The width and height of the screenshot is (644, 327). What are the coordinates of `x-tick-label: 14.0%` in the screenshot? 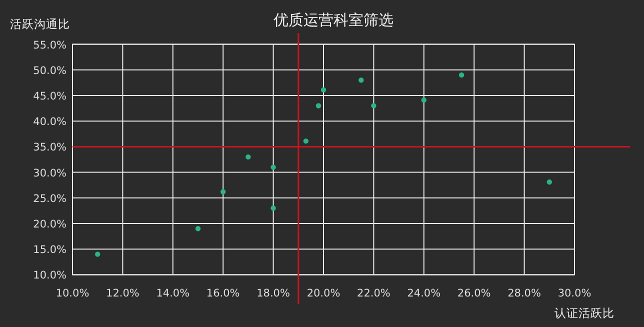 It's located at (173, 294).